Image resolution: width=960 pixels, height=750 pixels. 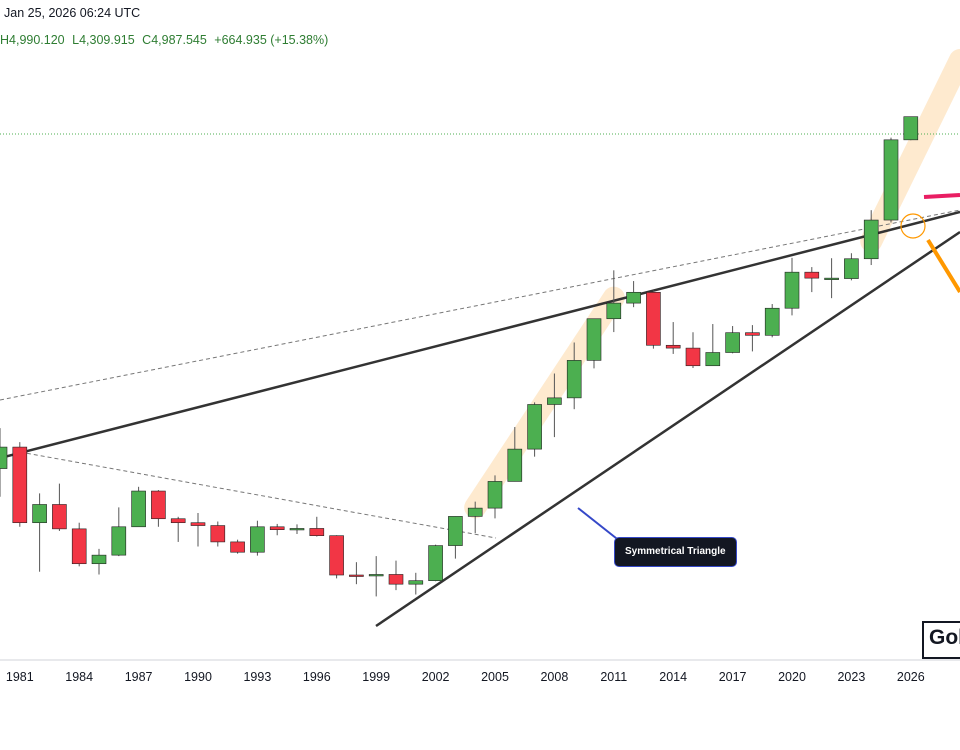 I want to click on orange-arrow, so click(x=943, y=266).